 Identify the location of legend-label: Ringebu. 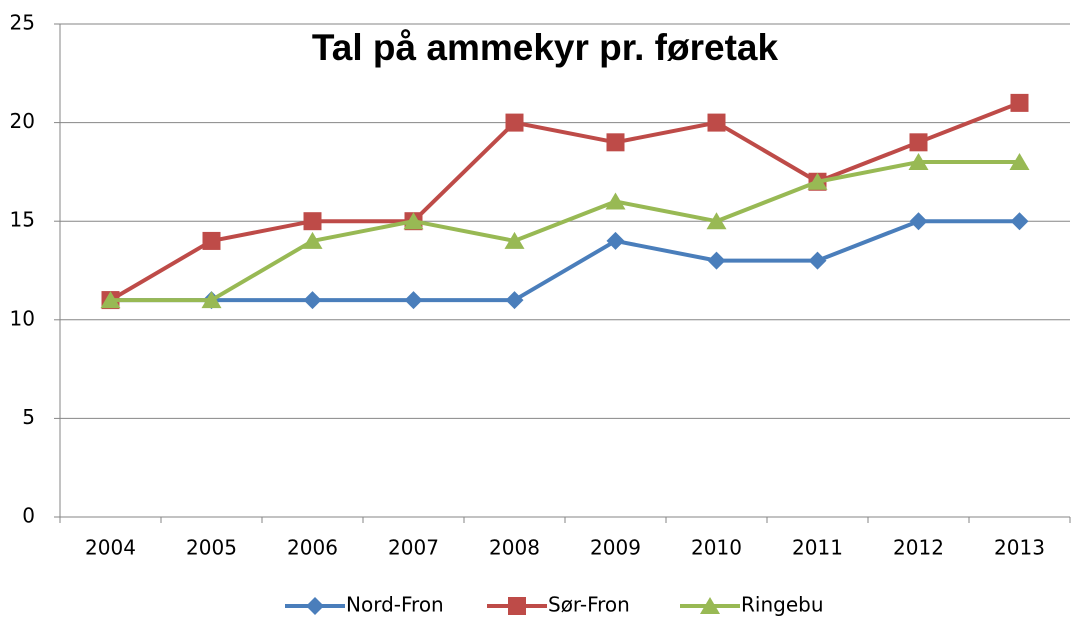
(782, 605).